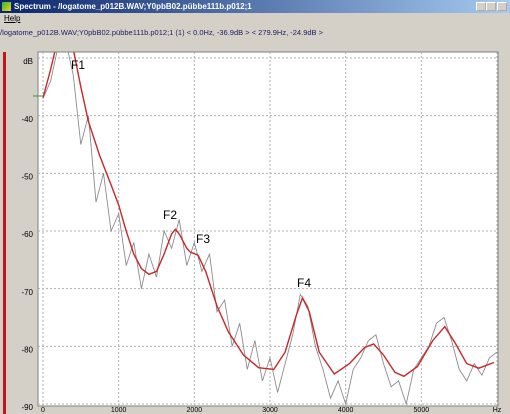  What do you see at coordinates (78, 65) in the screenshot?
I see `formant-label: F1` at bounding box center [78, 65].